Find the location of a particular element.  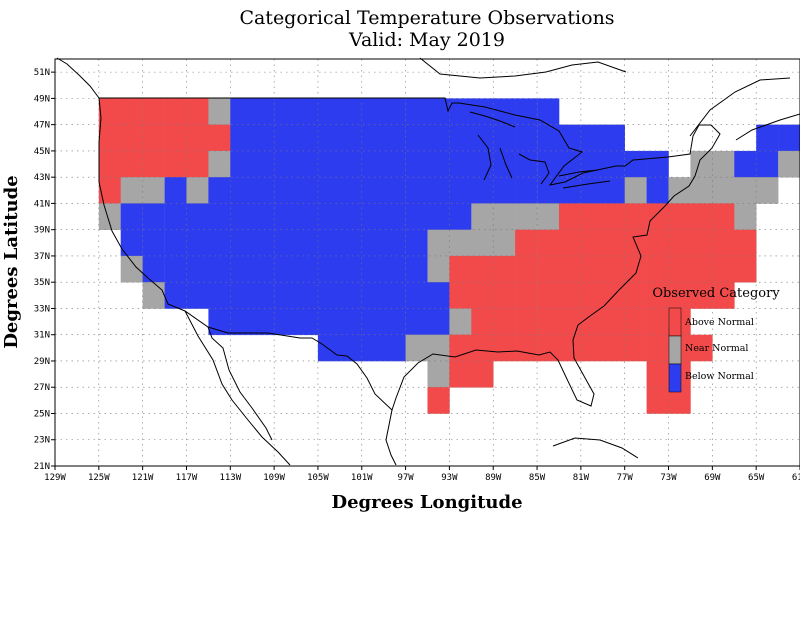

x-tick-label: 109W is located at coordinates (274, 478).